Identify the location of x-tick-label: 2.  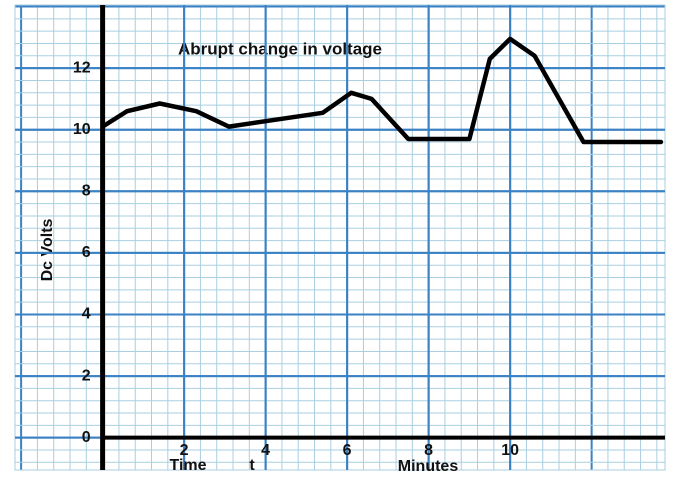
(184, 450).